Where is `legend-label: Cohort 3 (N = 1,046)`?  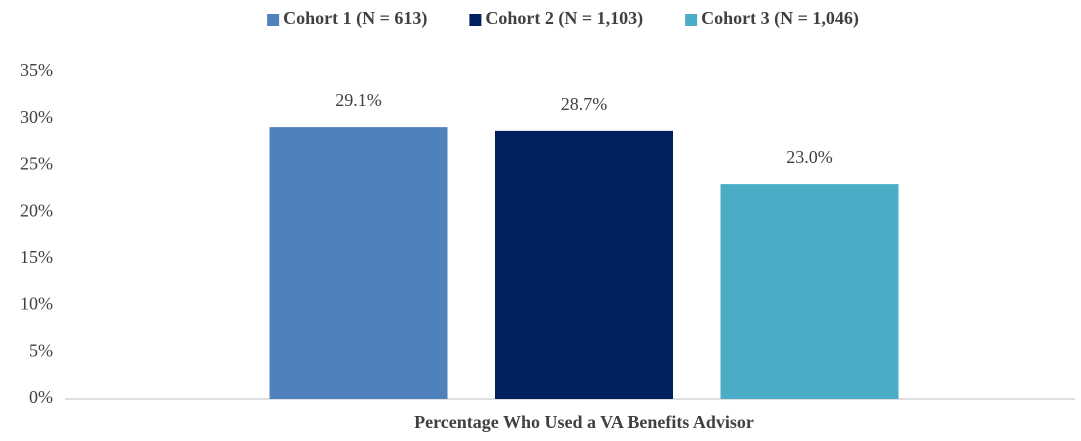 legend-label: Cohort 3 (N = 1,046) is located at coordinates (780, 18).